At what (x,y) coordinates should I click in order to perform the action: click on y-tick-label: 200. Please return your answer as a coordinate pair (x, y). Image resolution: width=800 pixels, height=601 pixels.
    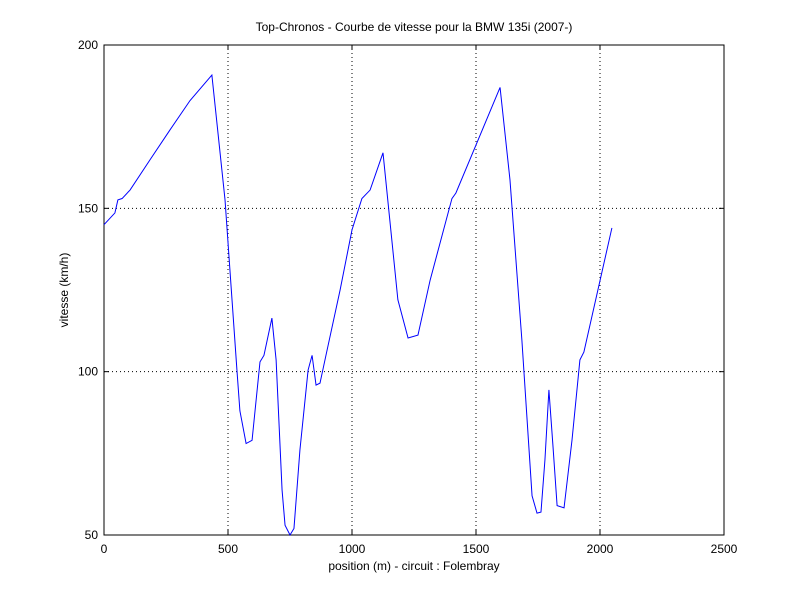
    Looking at the image, I should click on (88, 45).